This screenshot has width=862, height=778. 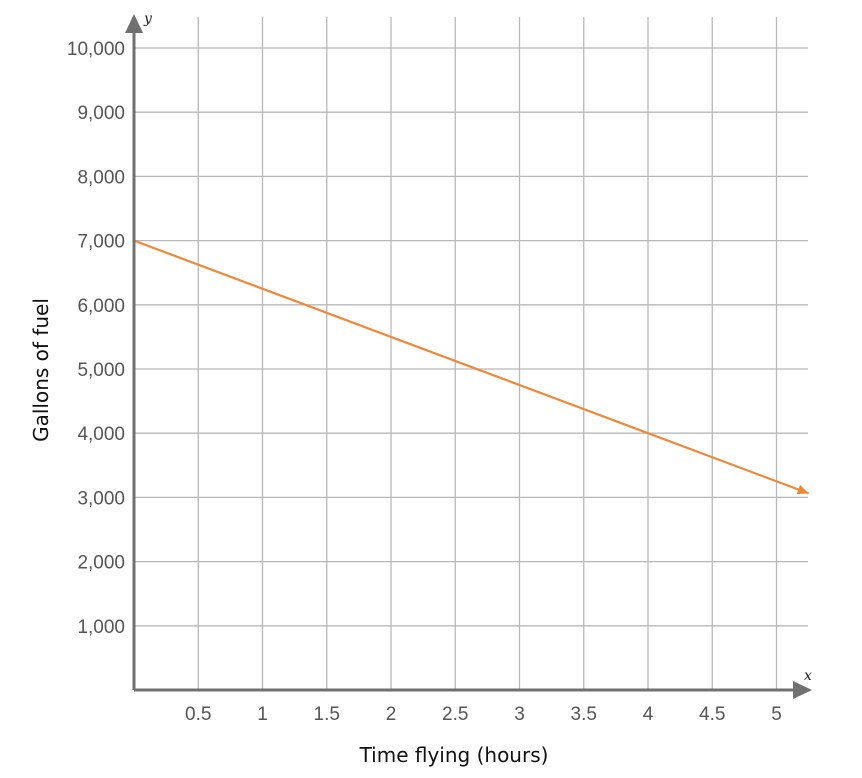 What do you see at coordinates (101, 370) in the screenshot?
I see `y-tick-label: 5,000` at bounding box center [101, 370].